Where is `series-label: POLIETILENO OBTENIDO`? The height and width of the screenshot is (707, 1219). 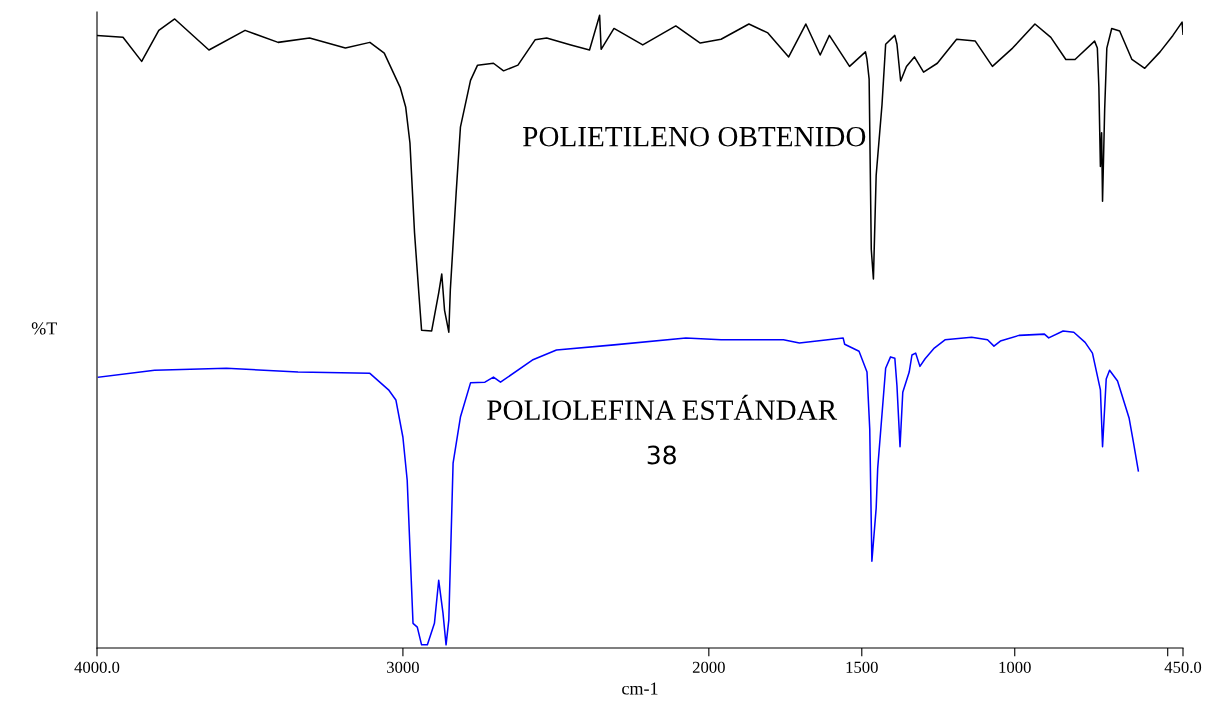
series-label: POLIETILENO OBTENIDO is located at coordinates (694, 136).